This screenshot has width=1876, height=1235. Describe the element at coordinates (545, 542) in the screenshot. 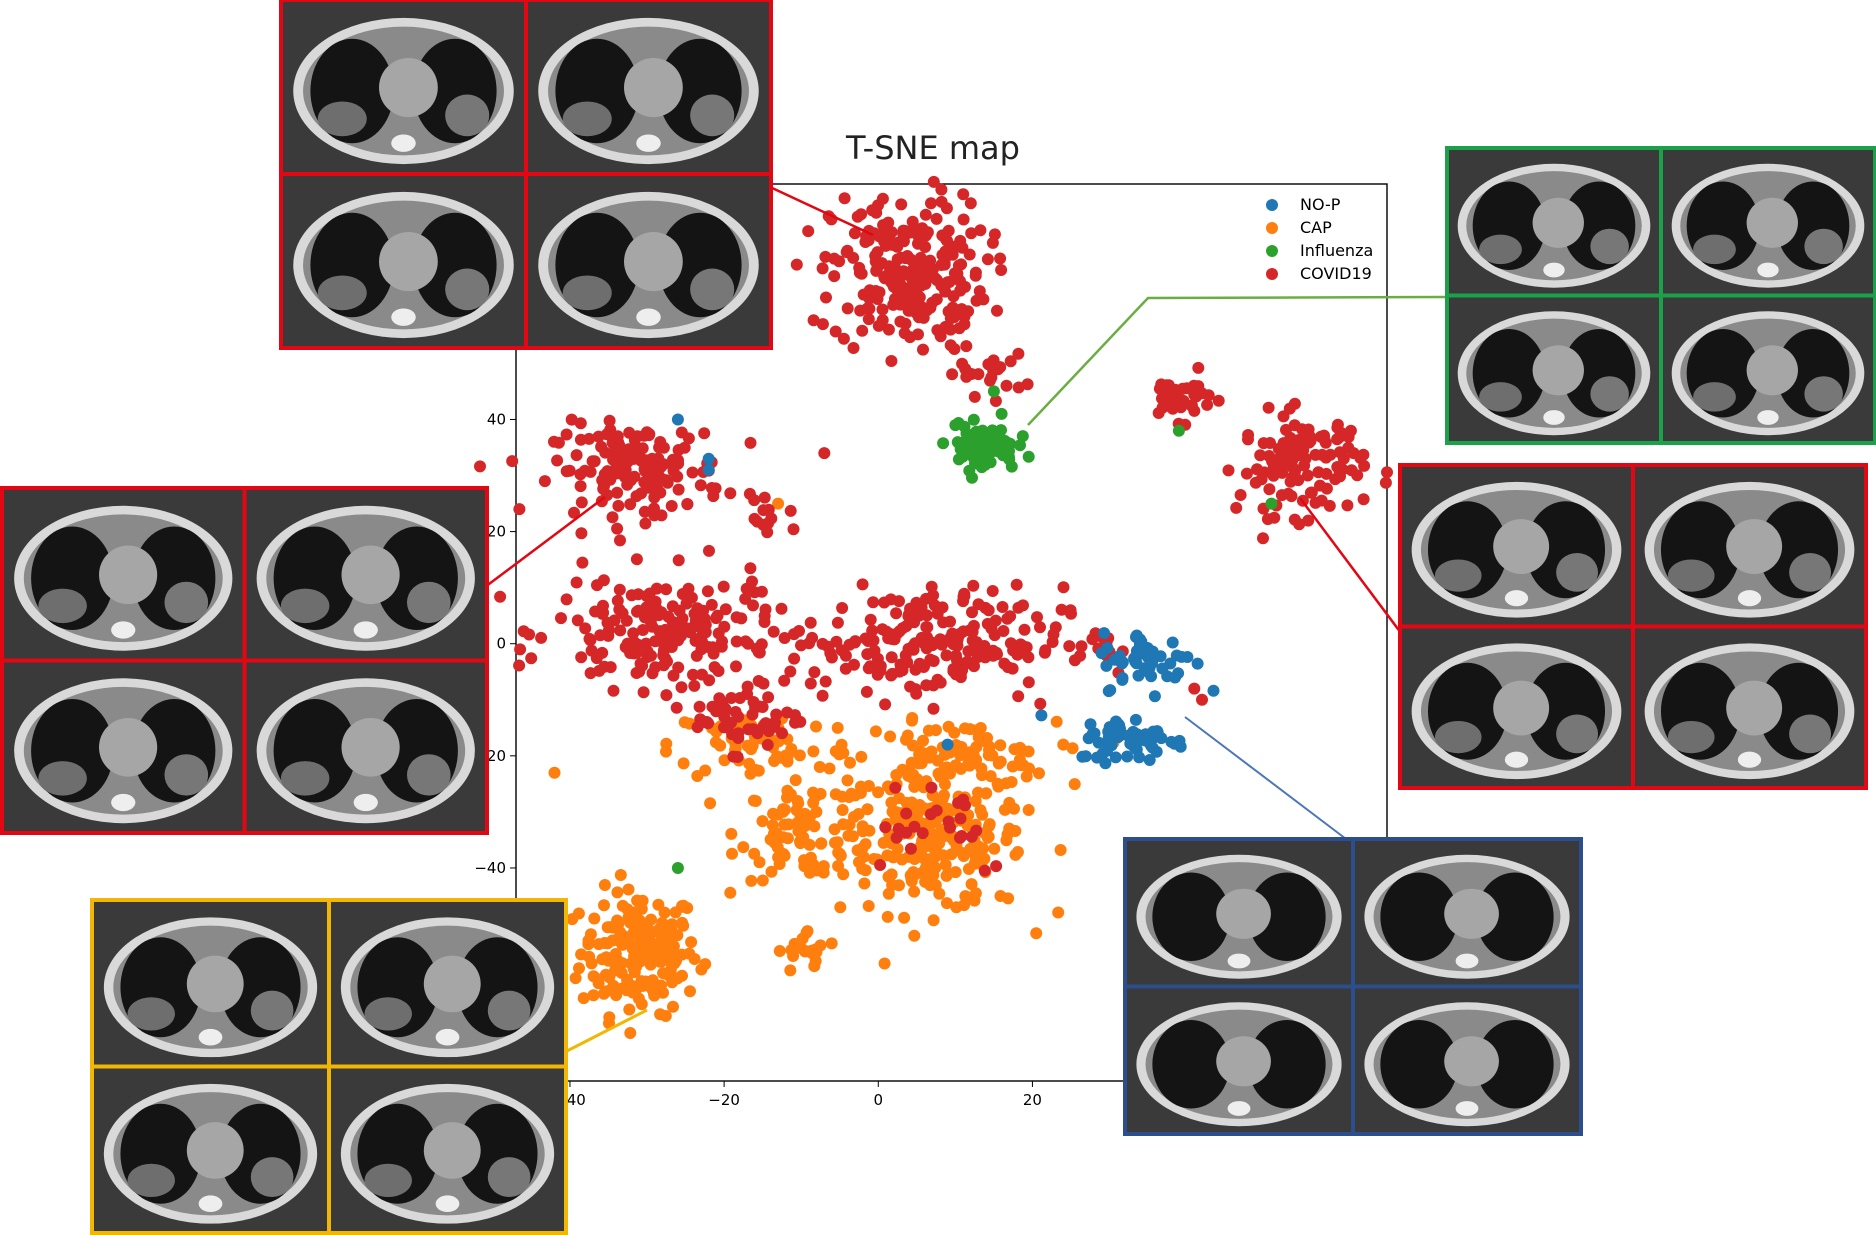

I see `connector-covid-left` at that location.